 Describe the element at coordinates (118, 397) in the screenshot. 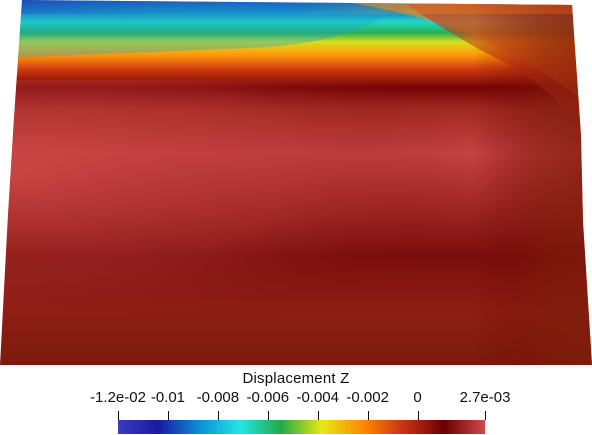

I see `tick-label: -1.2e-02` at that location.